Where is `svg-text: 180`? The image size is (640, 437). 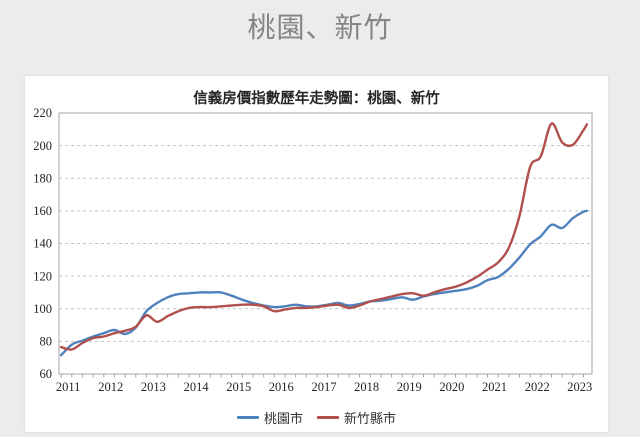
svg-text: 180 is located at coordinates (42, 179).